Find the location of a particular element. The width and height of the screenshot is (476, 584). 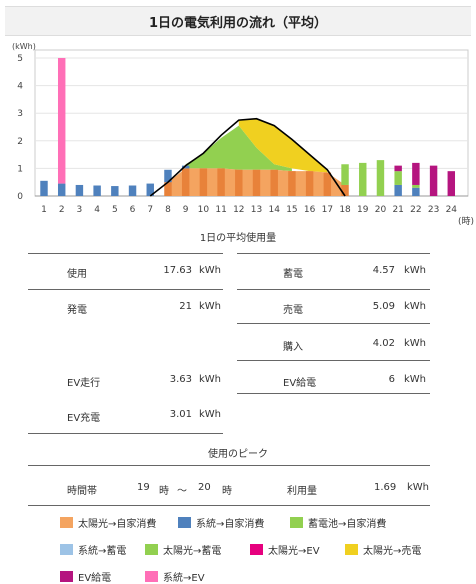

usage-left-value: 21 is located at coordinates (185, 306).